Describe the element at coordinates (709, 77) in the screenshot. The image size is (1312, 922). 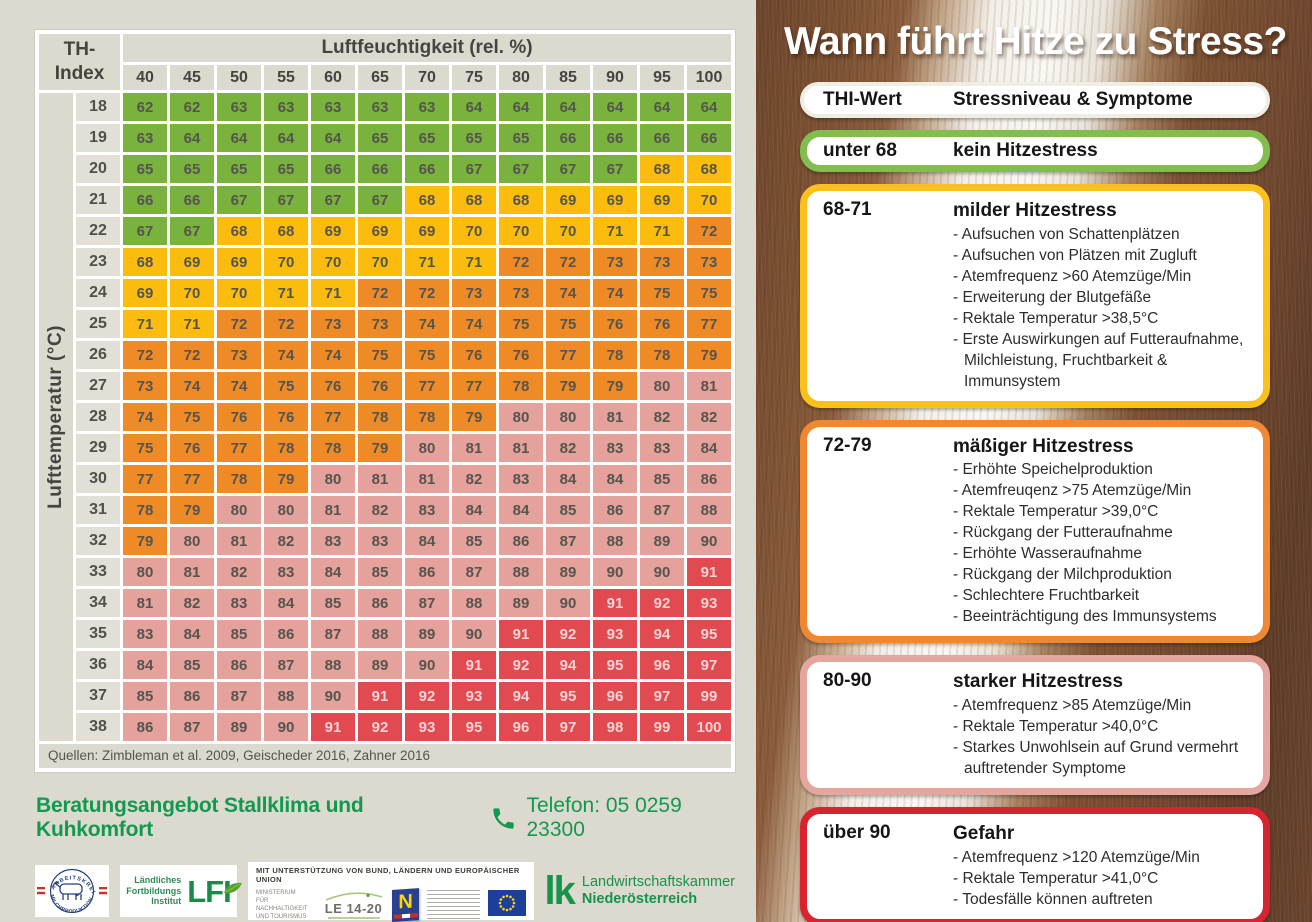
I see `humidity-header: 100` at that location.